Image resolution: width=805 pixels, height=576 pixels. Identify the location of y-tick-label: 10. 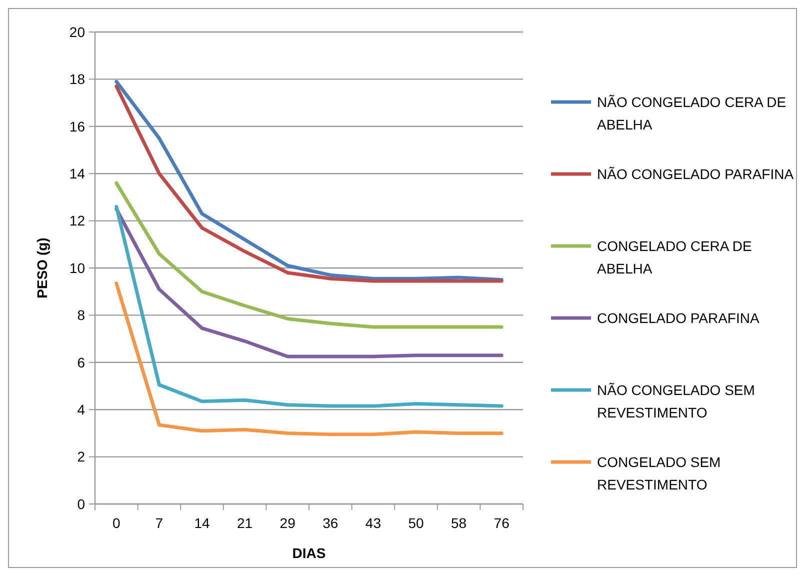
(77, 268).